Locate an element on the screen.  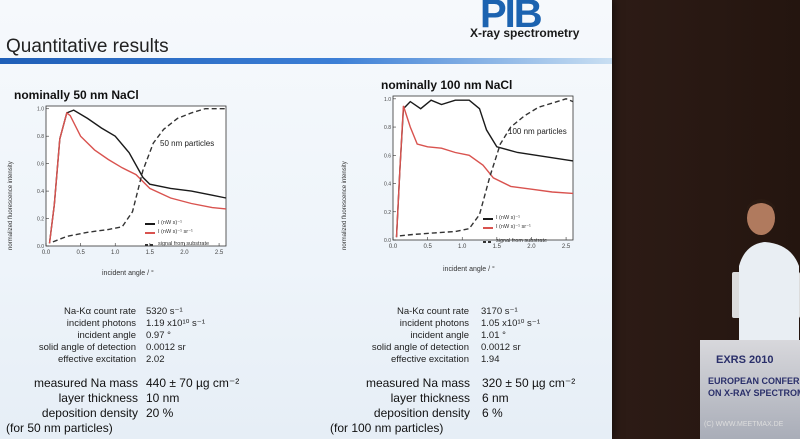
left-chart-y-tick-label: 0.2 is located at coordinates (40, 220).